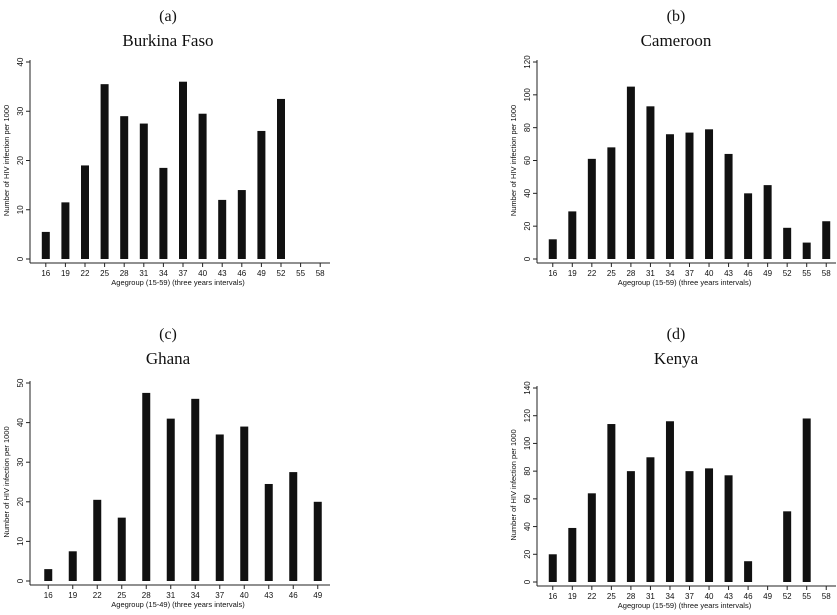 Image resolution: width=837 pixels, height=615 pixels. What do you see at coordinates (168, 334) in the screenshot?
I see `panel-letter: (c)` at bounding box center [168, 334].